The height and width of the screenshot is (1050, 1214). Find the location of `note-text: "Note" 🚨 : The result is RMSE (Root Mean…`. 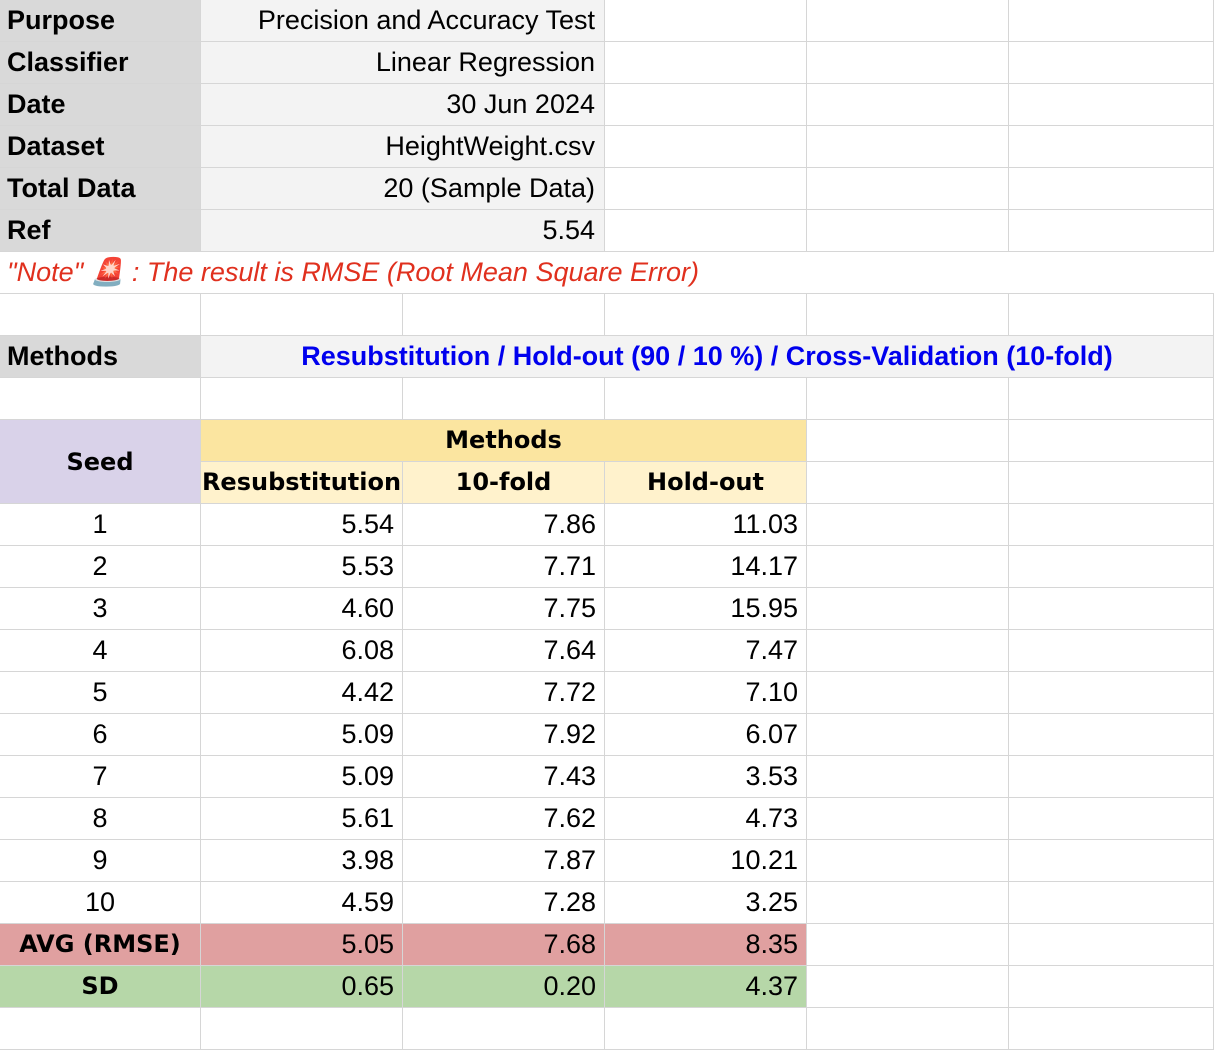

note-text: "Note" 🚨 : The result is RMSE (Root Mean… is located at coordinates (607, 273).